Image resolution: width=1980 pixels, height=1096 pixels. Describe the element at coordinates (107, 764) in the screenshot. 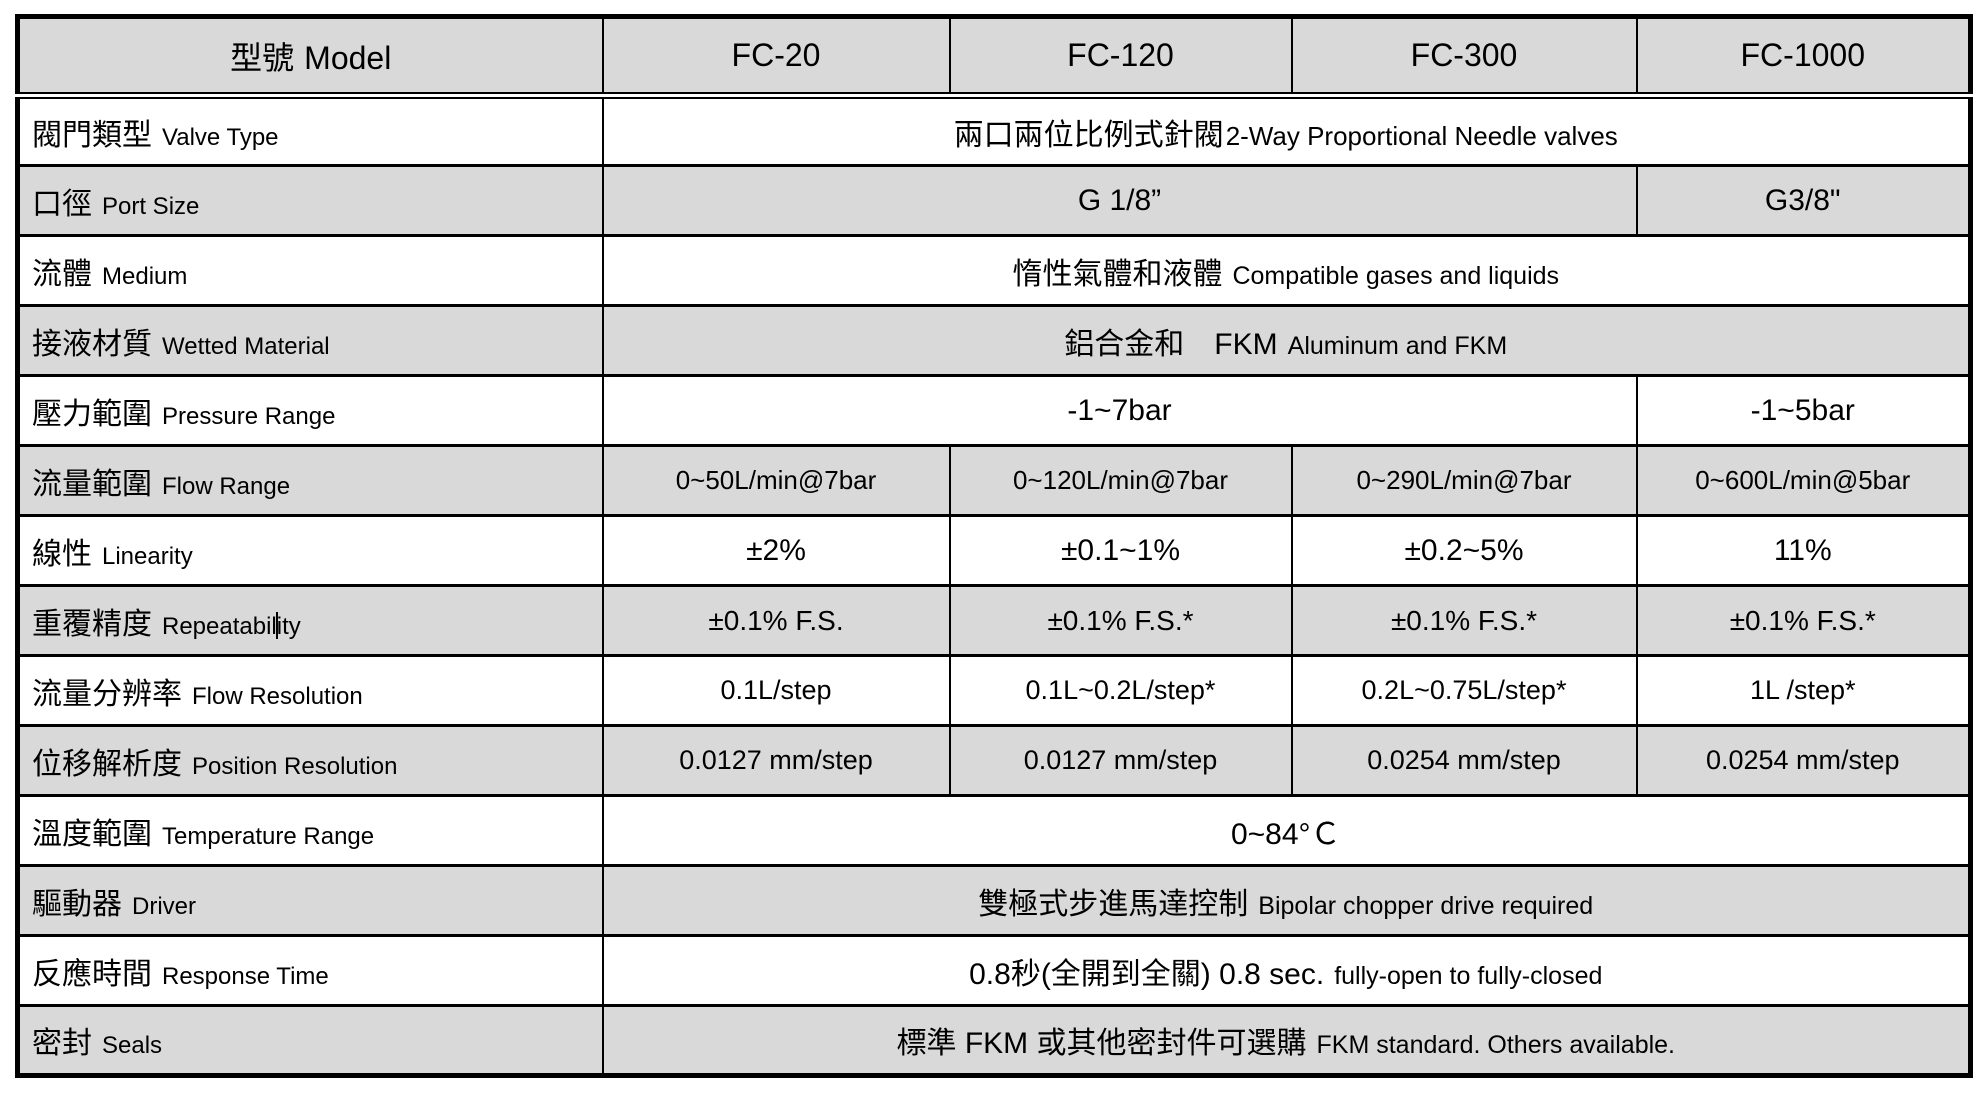

I see `row-label-zh: 位移解析度` at that location.